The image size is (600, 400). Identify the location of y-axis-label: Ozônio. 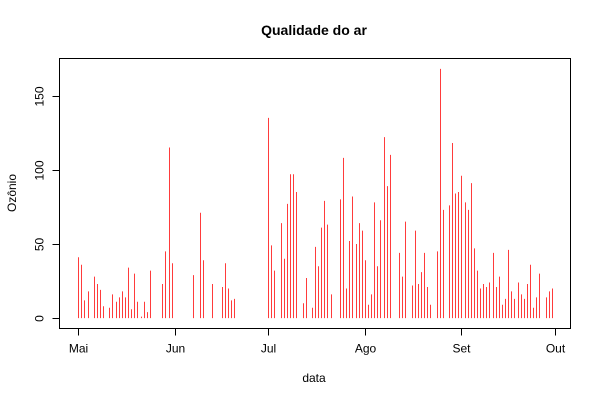
(12, 193).